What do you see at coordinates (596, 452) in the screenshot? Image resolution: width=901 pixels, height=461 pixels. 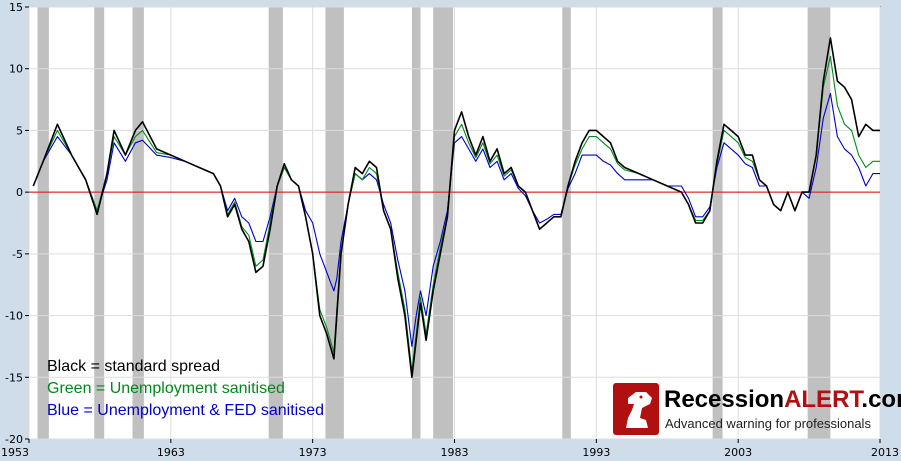 I see `x-tick-label-4: 1993` at bounding box center [596, 452].